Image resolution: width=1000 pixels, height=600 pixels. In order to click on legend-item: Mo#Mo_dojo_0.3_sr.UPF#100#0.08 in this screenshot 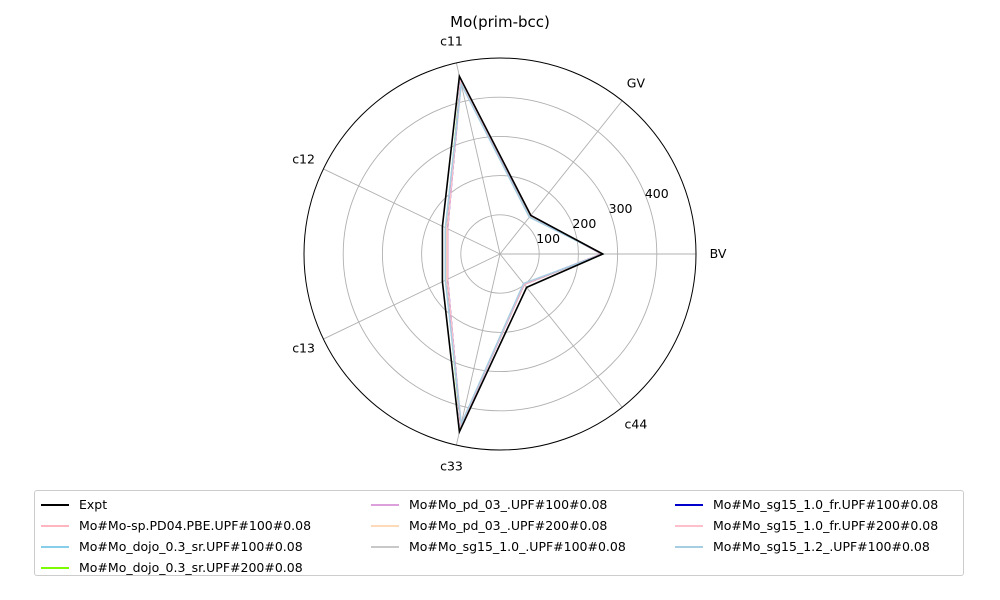, I will do `click(173, 546)`.